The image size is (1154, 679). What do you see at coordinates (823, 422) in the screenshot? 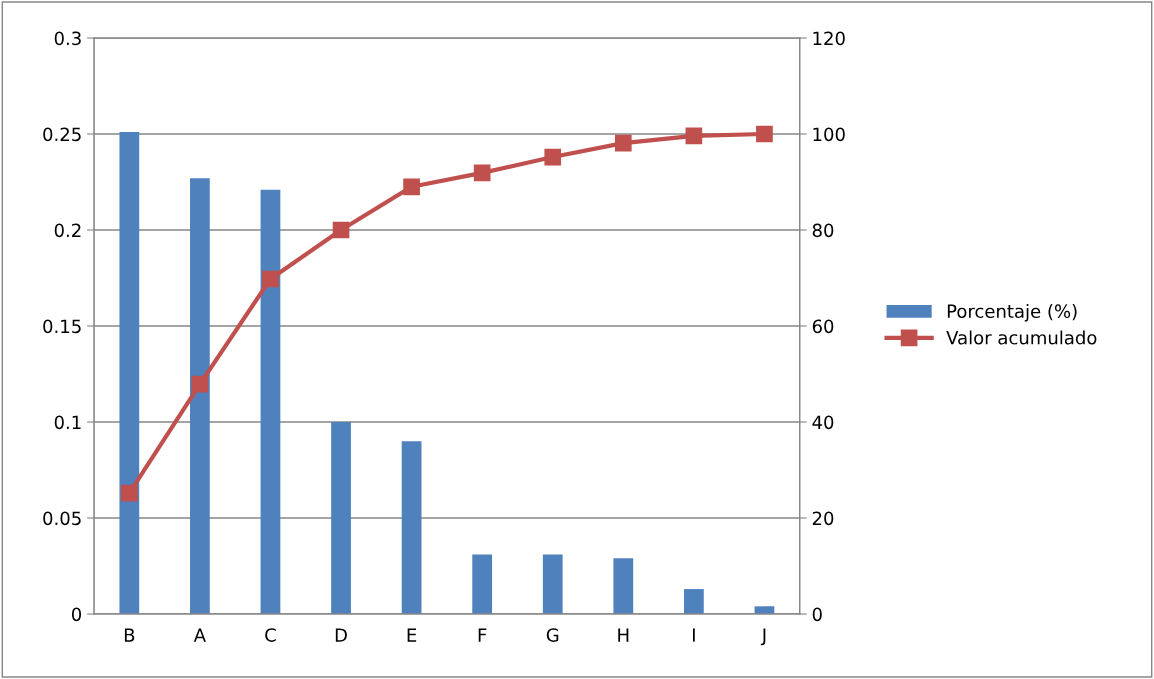
I see `y2-tick-label: 40` at bounding box center [823, 422].